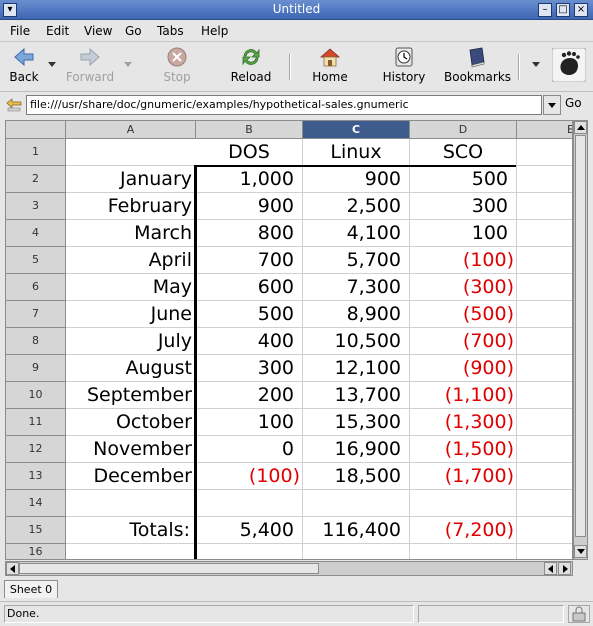 This screenshot has width=593, height=626. What do you see at coordinates (373, 233) in the screenshot?
I see `cell-c4: 4,100` at bounding box center [373, 233].